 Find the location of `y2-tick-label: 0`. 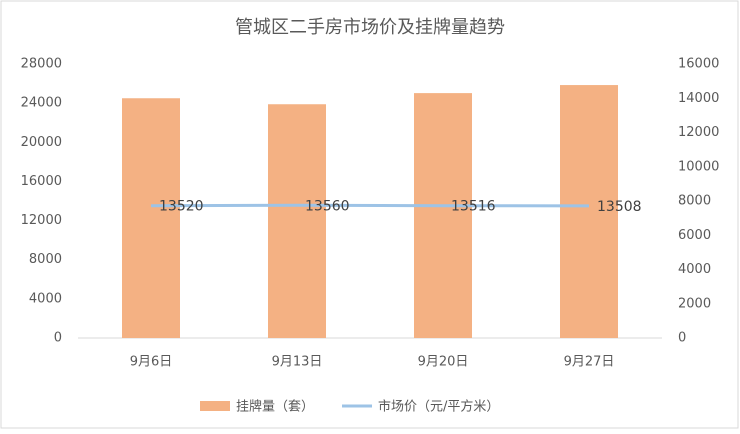

y2-tick-label: 0 is located at coordinates (682, 338).